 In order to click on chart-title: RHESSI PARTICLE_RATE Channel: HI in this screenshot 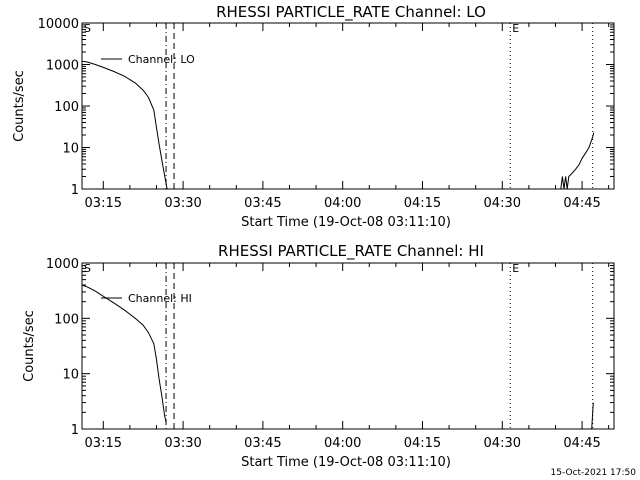, I will do `click(351, 251)`.